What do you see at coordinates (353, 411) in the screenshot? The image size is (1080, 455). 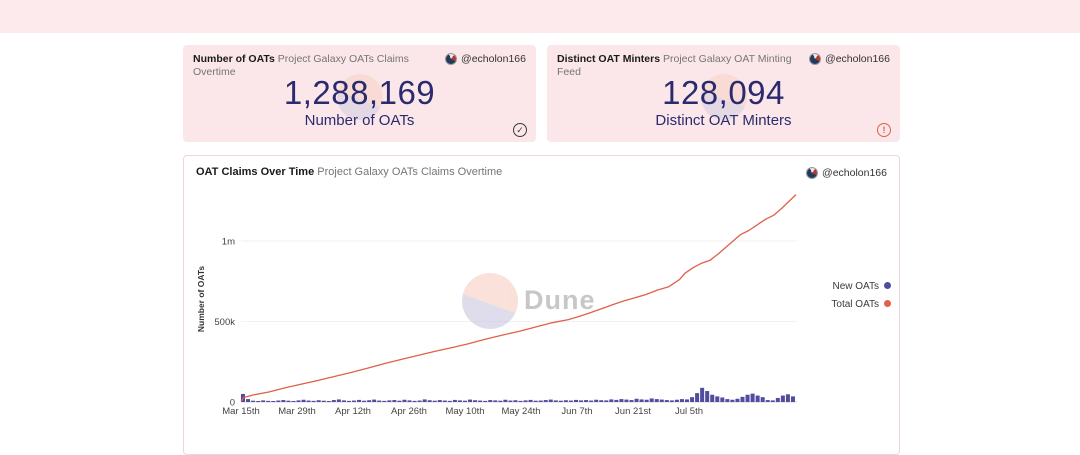 I see `svg-text: Apr 12th` at bounding box center [353, 411].